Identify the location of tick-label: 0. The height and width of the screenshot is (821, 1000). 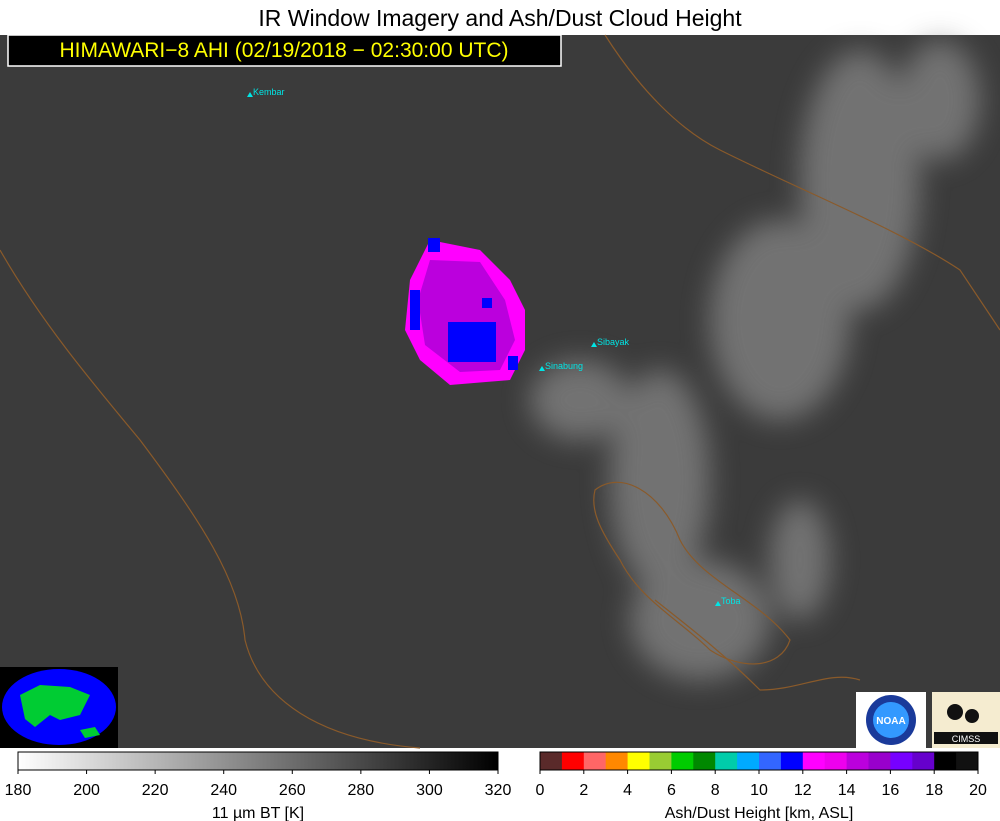
(540, 790).